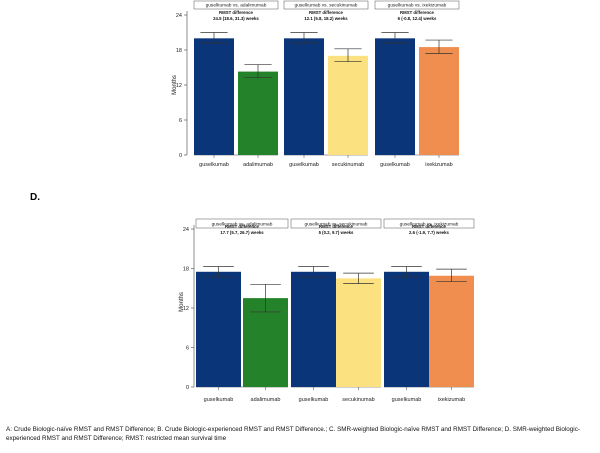 This screenshot has height=453, width=600. Describe the element at coordinates (242, 232) in the screenshot. I see `rmst-annotation-value: 17.7 (5.7, 26.7) weeks` at that location.